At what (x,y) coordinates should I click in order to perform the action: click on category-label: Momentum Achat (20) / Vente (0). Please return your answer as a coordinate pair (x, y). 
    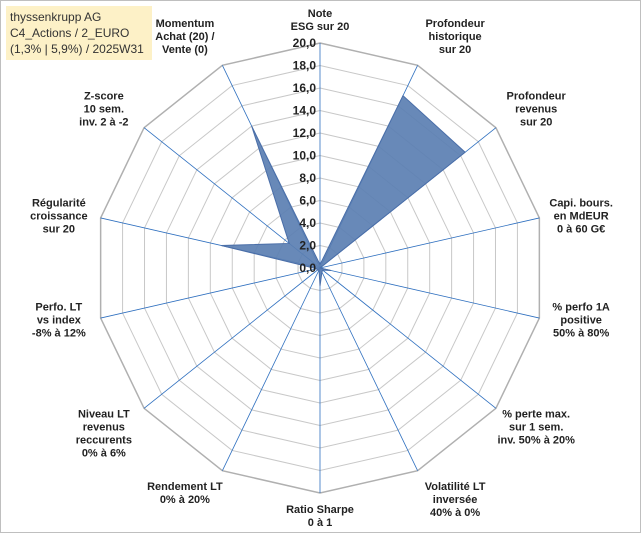
    Looking at the image, I should click on (184, 37).